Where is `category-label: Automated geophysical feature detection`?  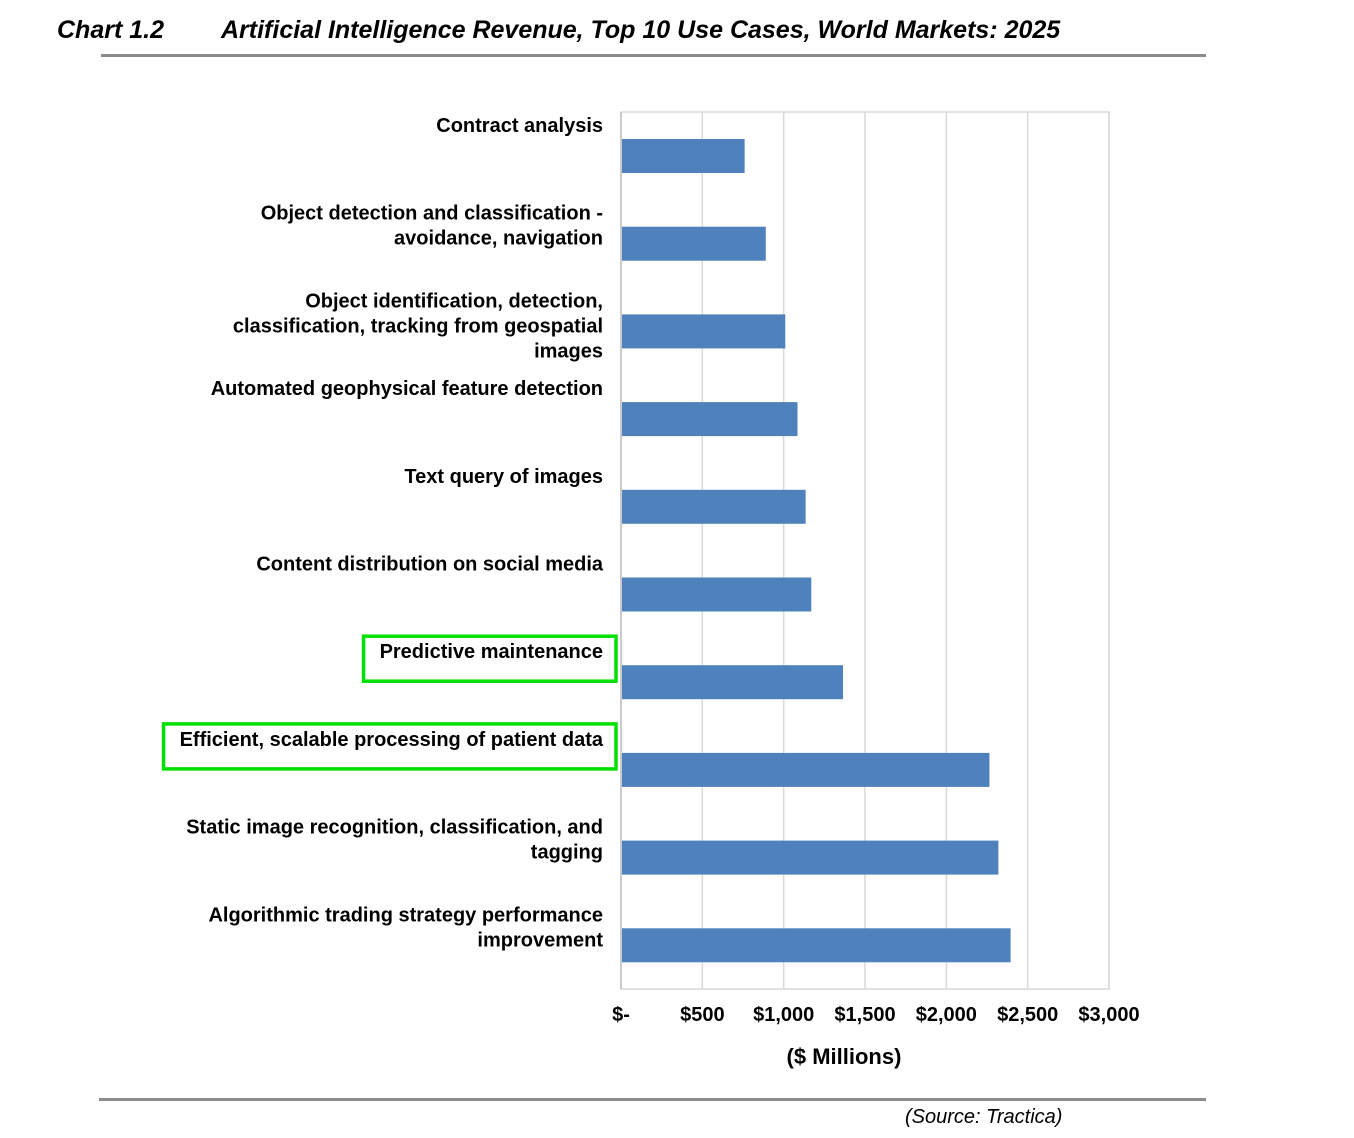 category-label: Automated geophysical feature detection is located at coordinates (407, 389).